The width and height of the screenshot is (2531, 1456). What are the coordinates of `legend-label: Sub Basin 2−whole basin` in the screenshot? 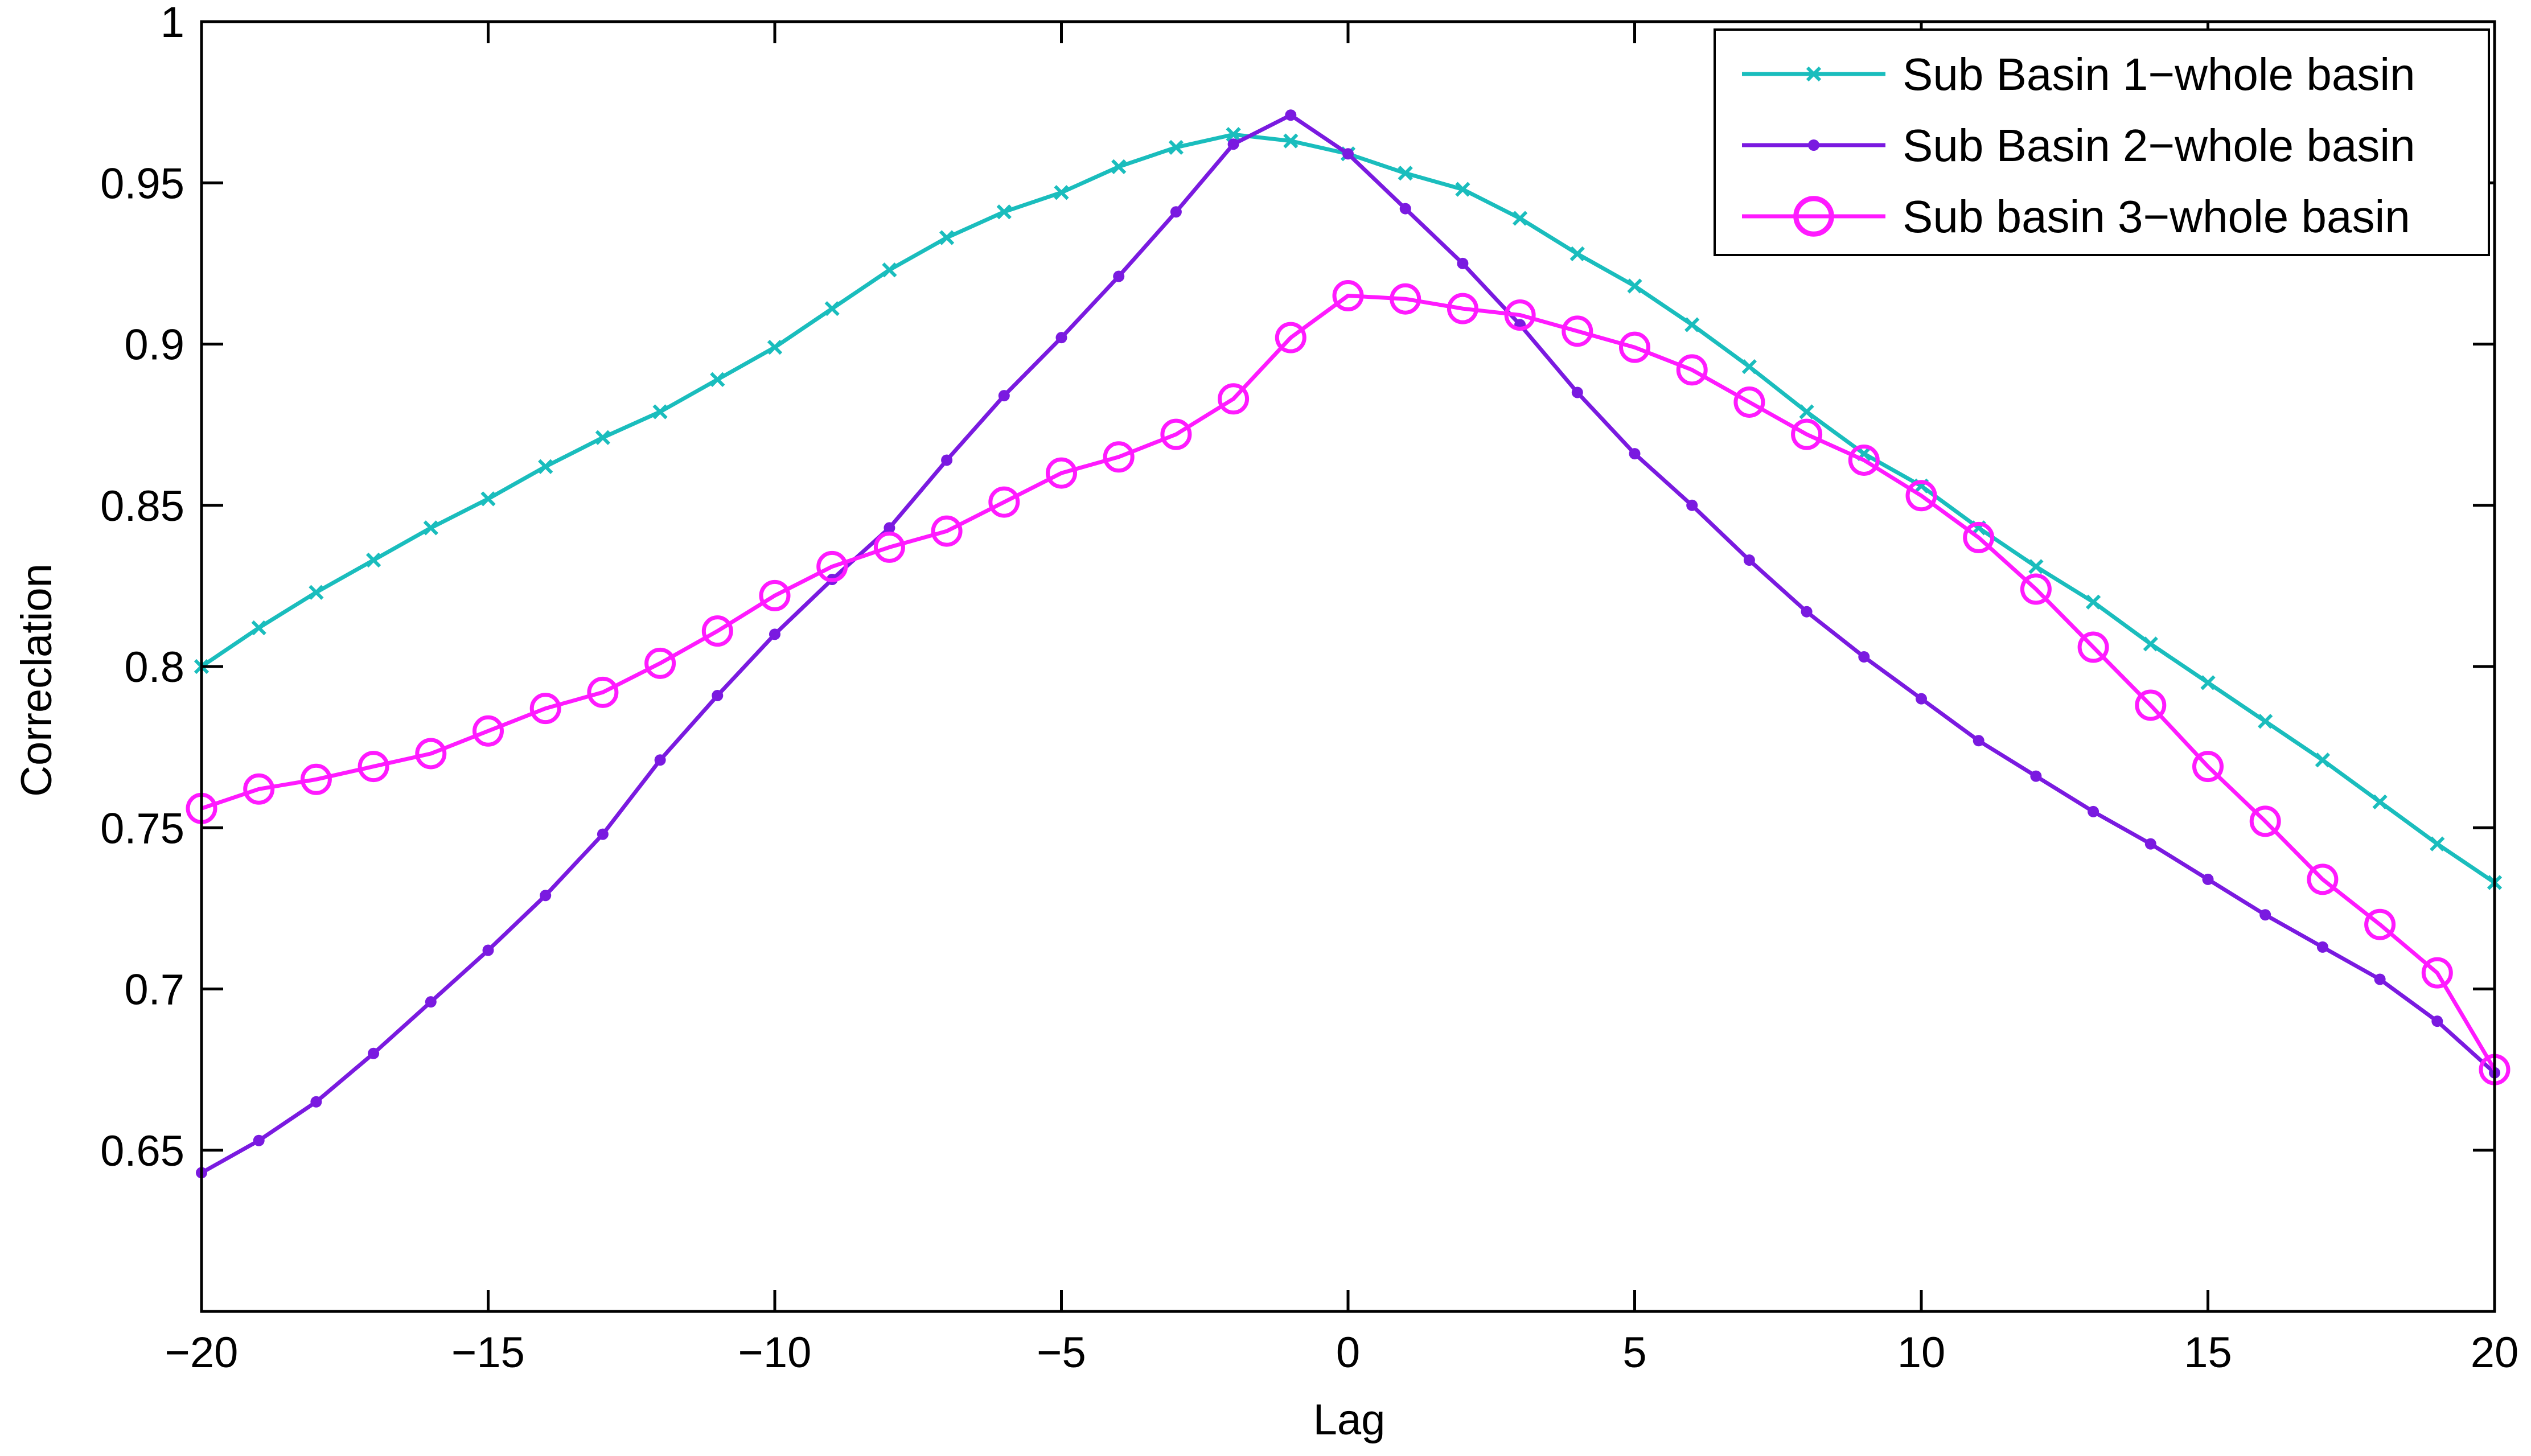 It's located at (2159, 145).